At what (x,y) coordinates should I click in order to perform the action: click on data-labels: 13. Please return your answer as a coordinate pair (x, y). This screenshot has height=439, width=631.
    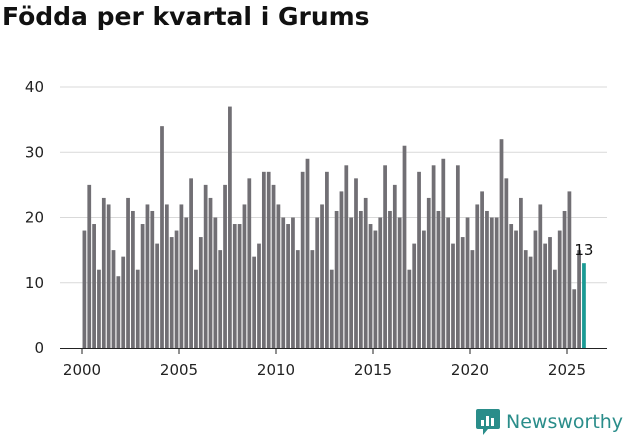
    Looking at the image, I should click on (583, 250).